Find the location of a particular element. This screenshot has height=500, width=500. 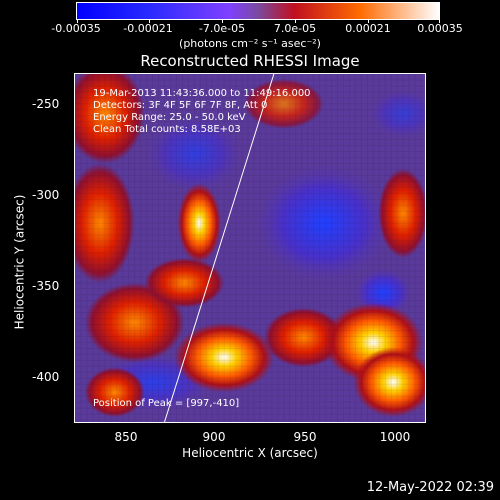

y-tick-350: -350 is located at coordinates (46, 286).